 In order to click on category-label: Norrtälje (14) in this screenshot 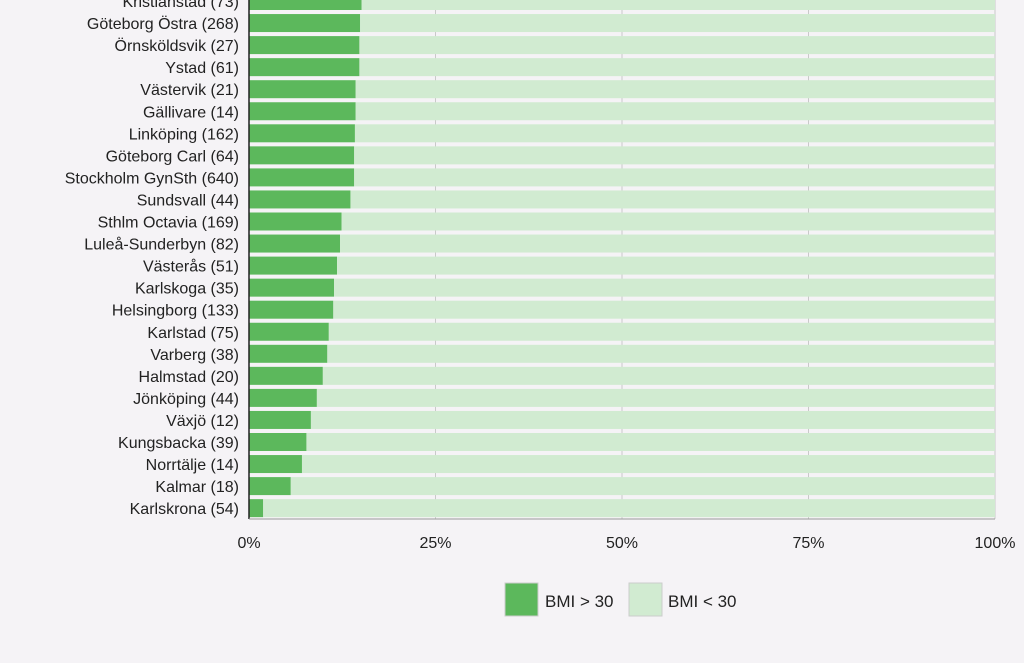, I will do `click(192, 465)`.